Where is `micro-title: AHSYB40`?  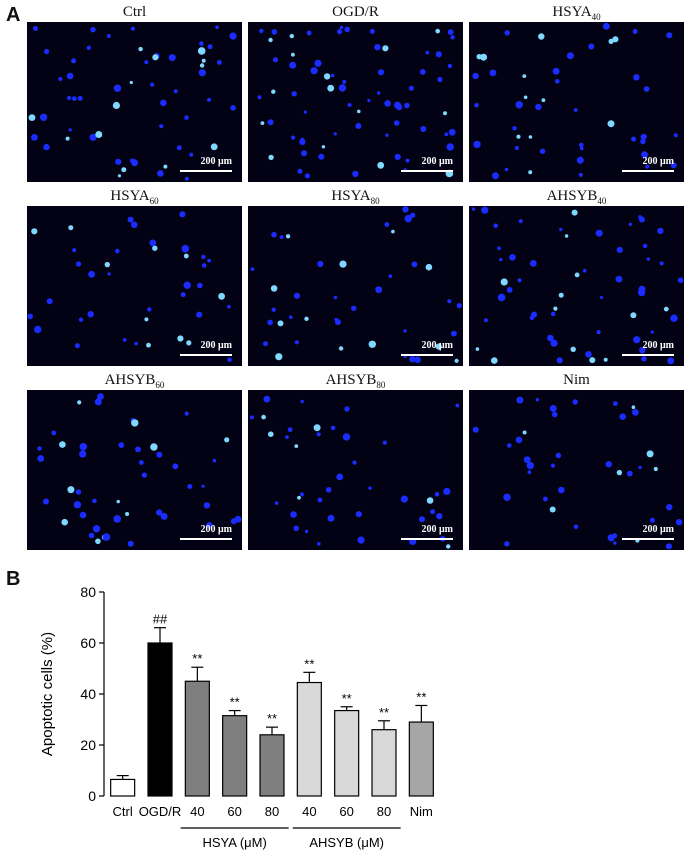
micro-title: AHSYB40 is located at coordinates (576, 197).